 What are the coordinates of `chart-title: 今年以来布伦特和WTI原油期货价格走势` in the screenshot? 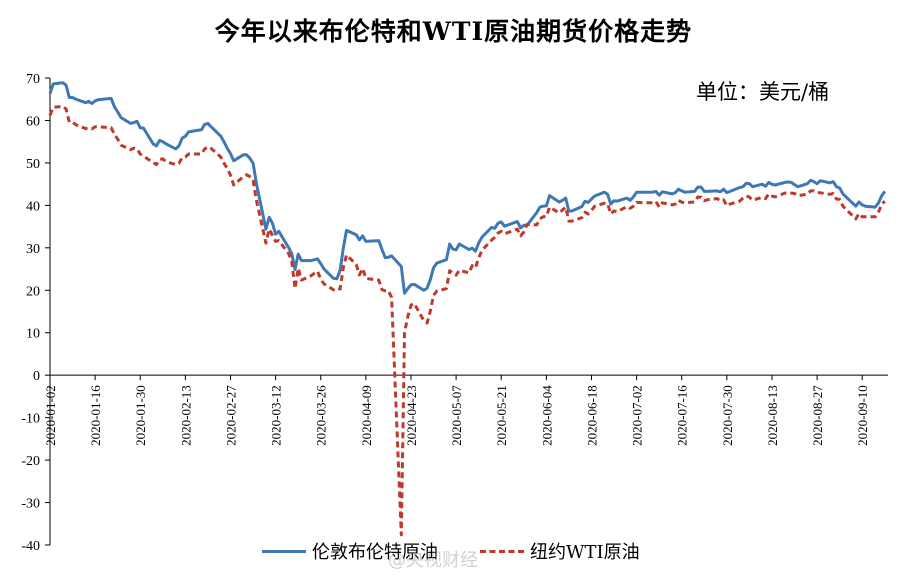 It's located at (453, 31).